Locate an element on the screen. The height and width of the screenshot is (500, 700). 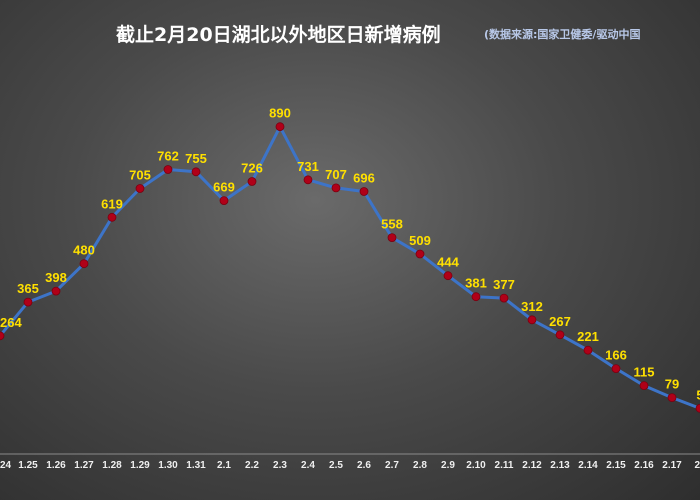
data-label: 705 is located at coordinates (140, 175).